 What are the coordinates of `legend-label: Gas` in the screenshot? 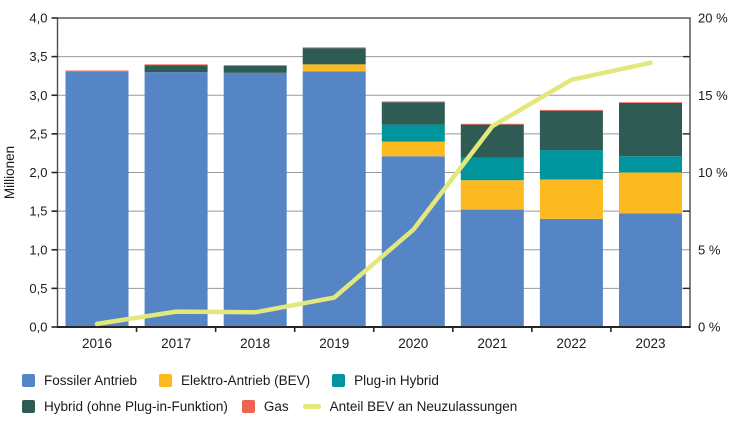 It's located at (276, 406).